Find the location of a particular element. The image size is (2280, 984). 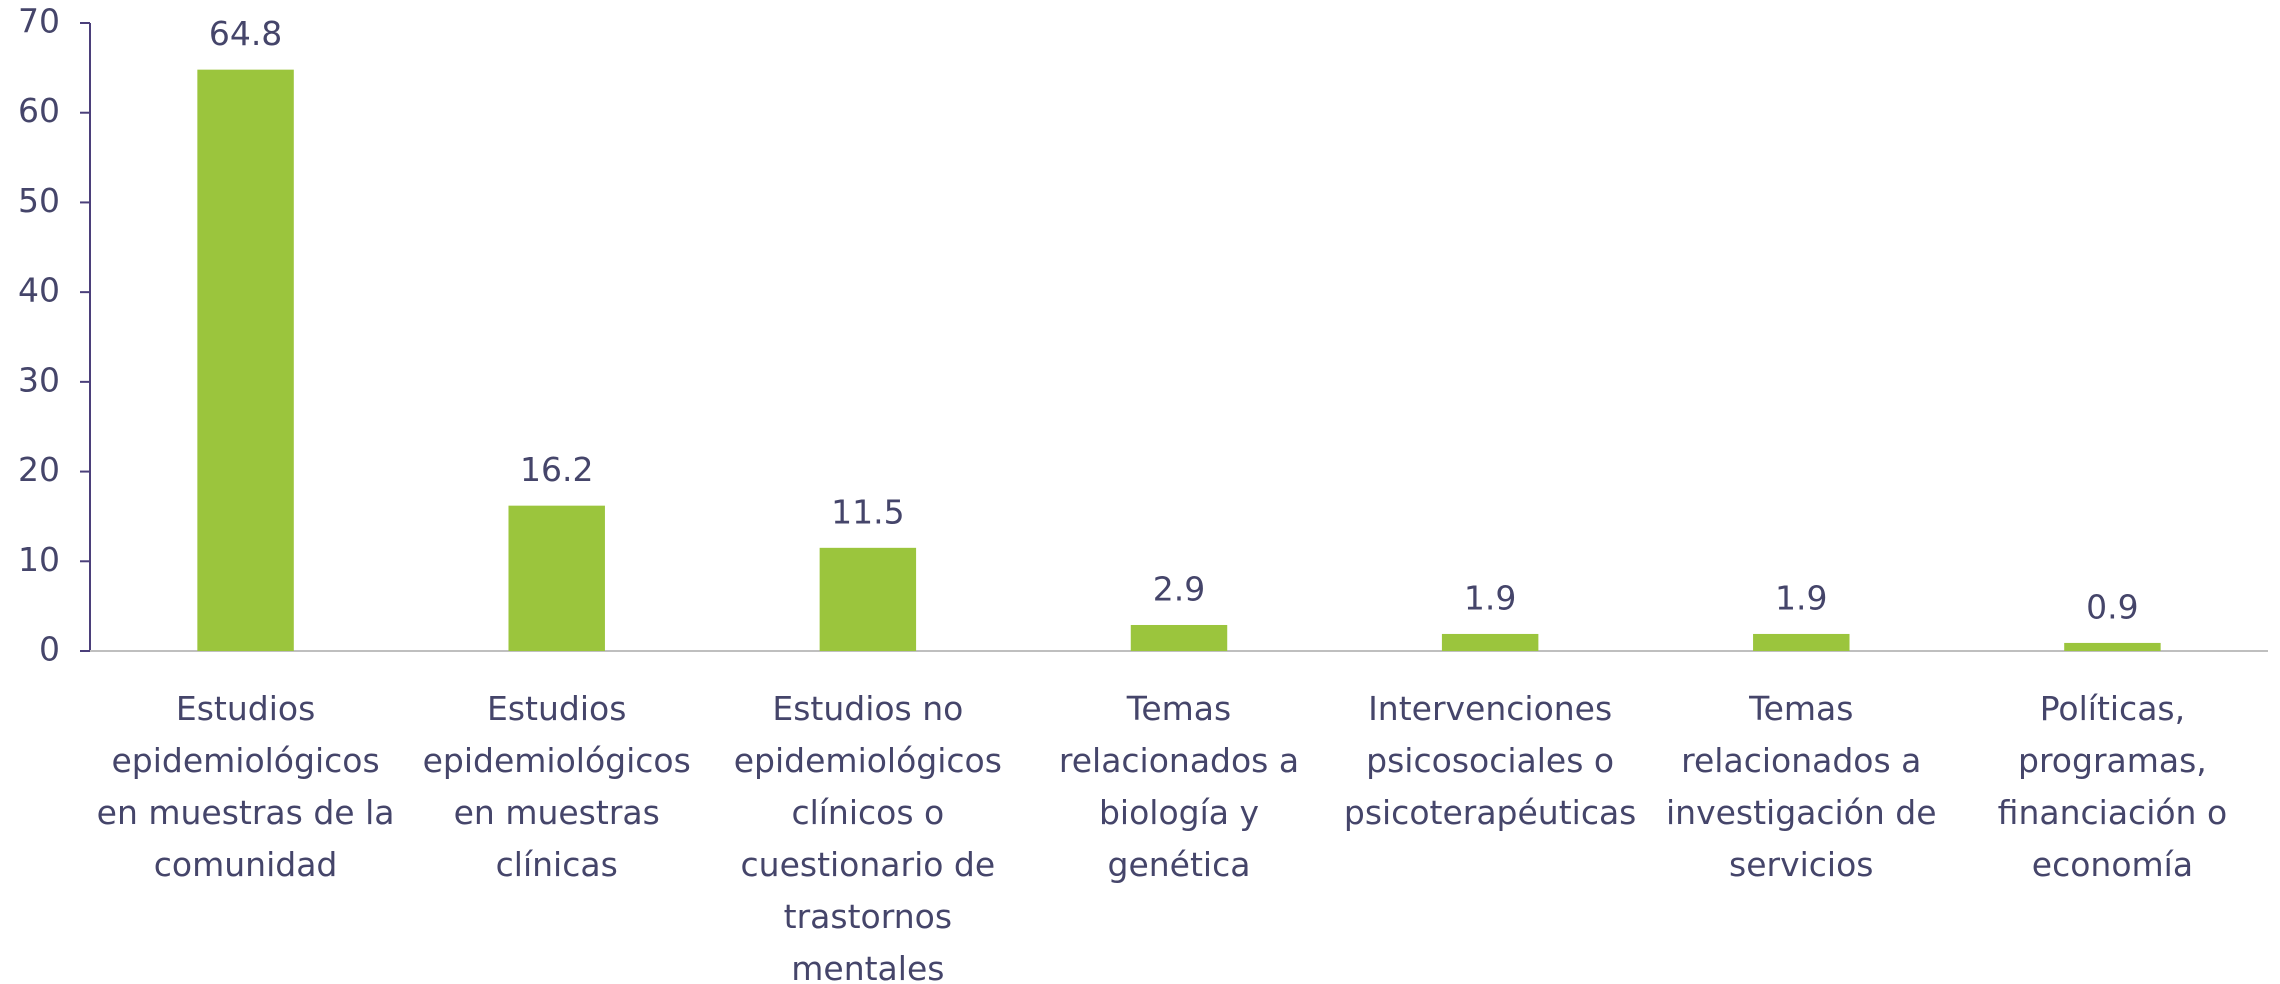

value-label: 16.2 is located at coordinates (556, 469).